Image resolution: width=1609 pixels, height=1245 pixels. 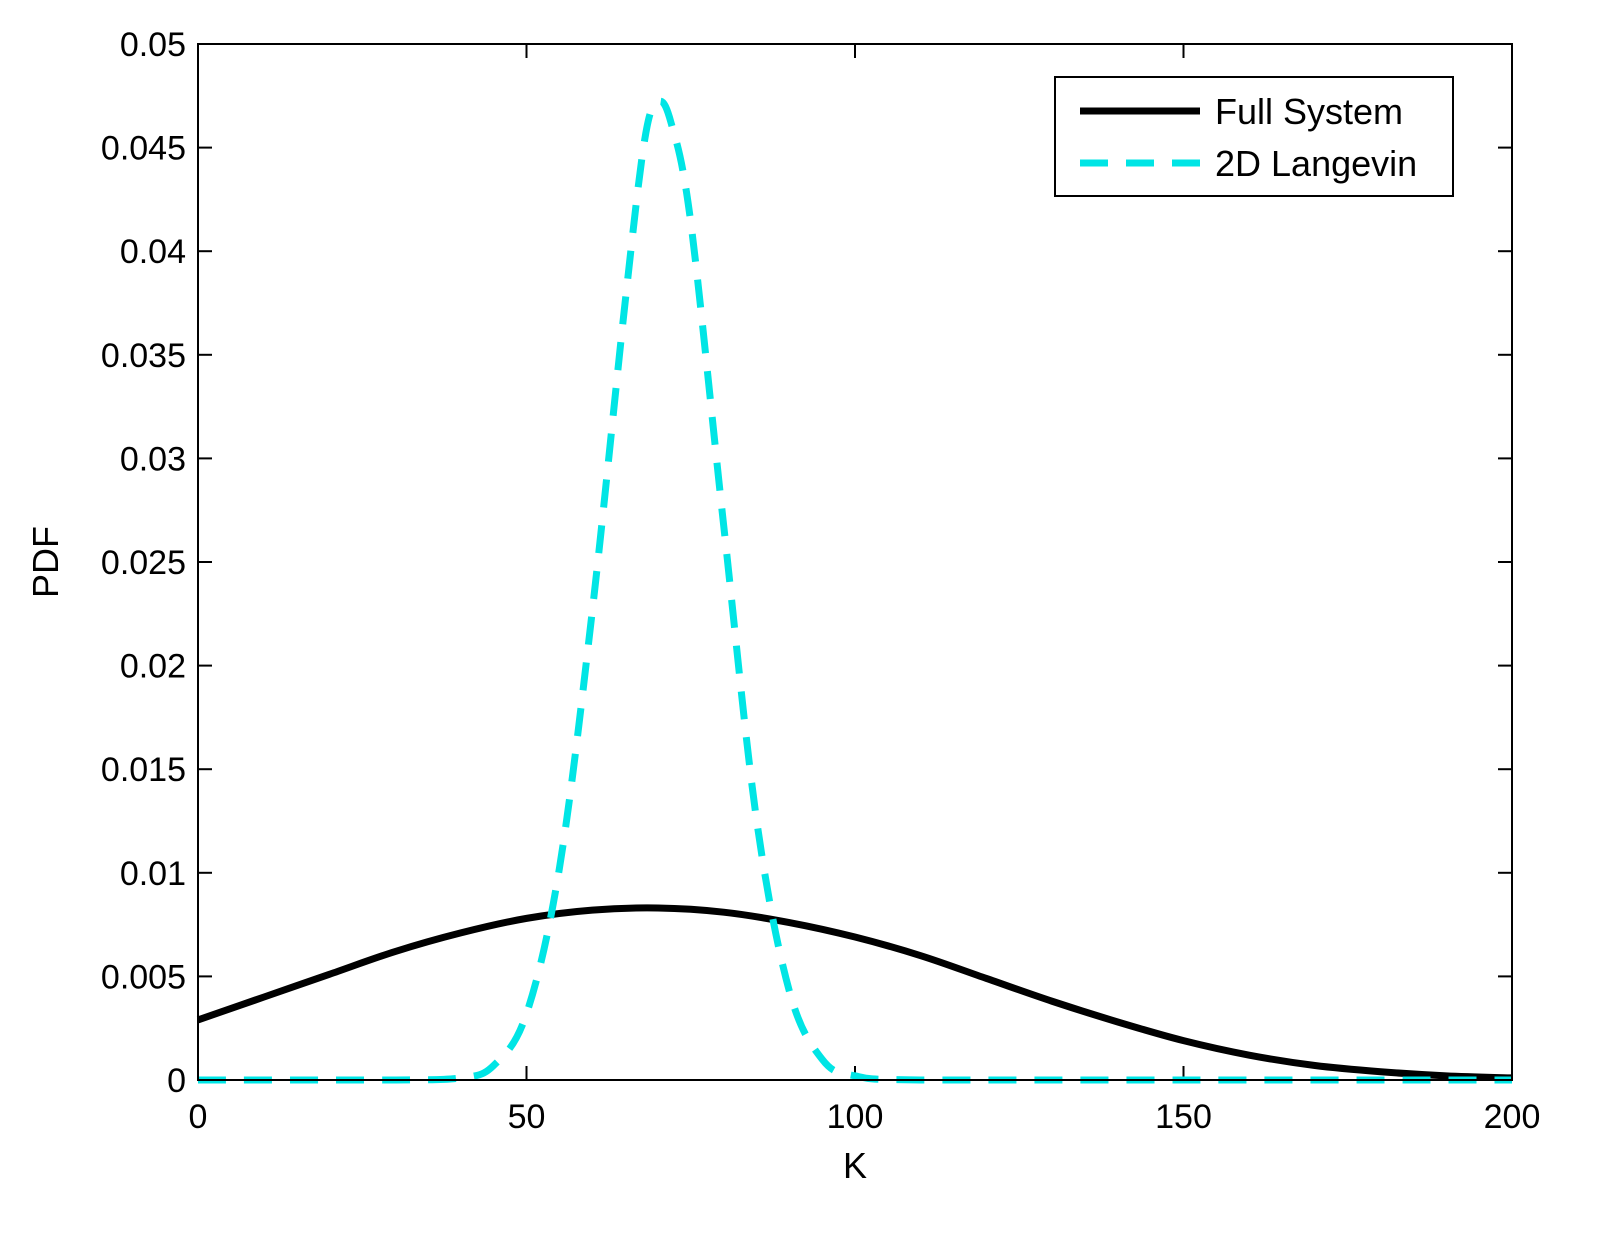 I want to click on x-tick-label: 200, so click(x=1512, y=1117).